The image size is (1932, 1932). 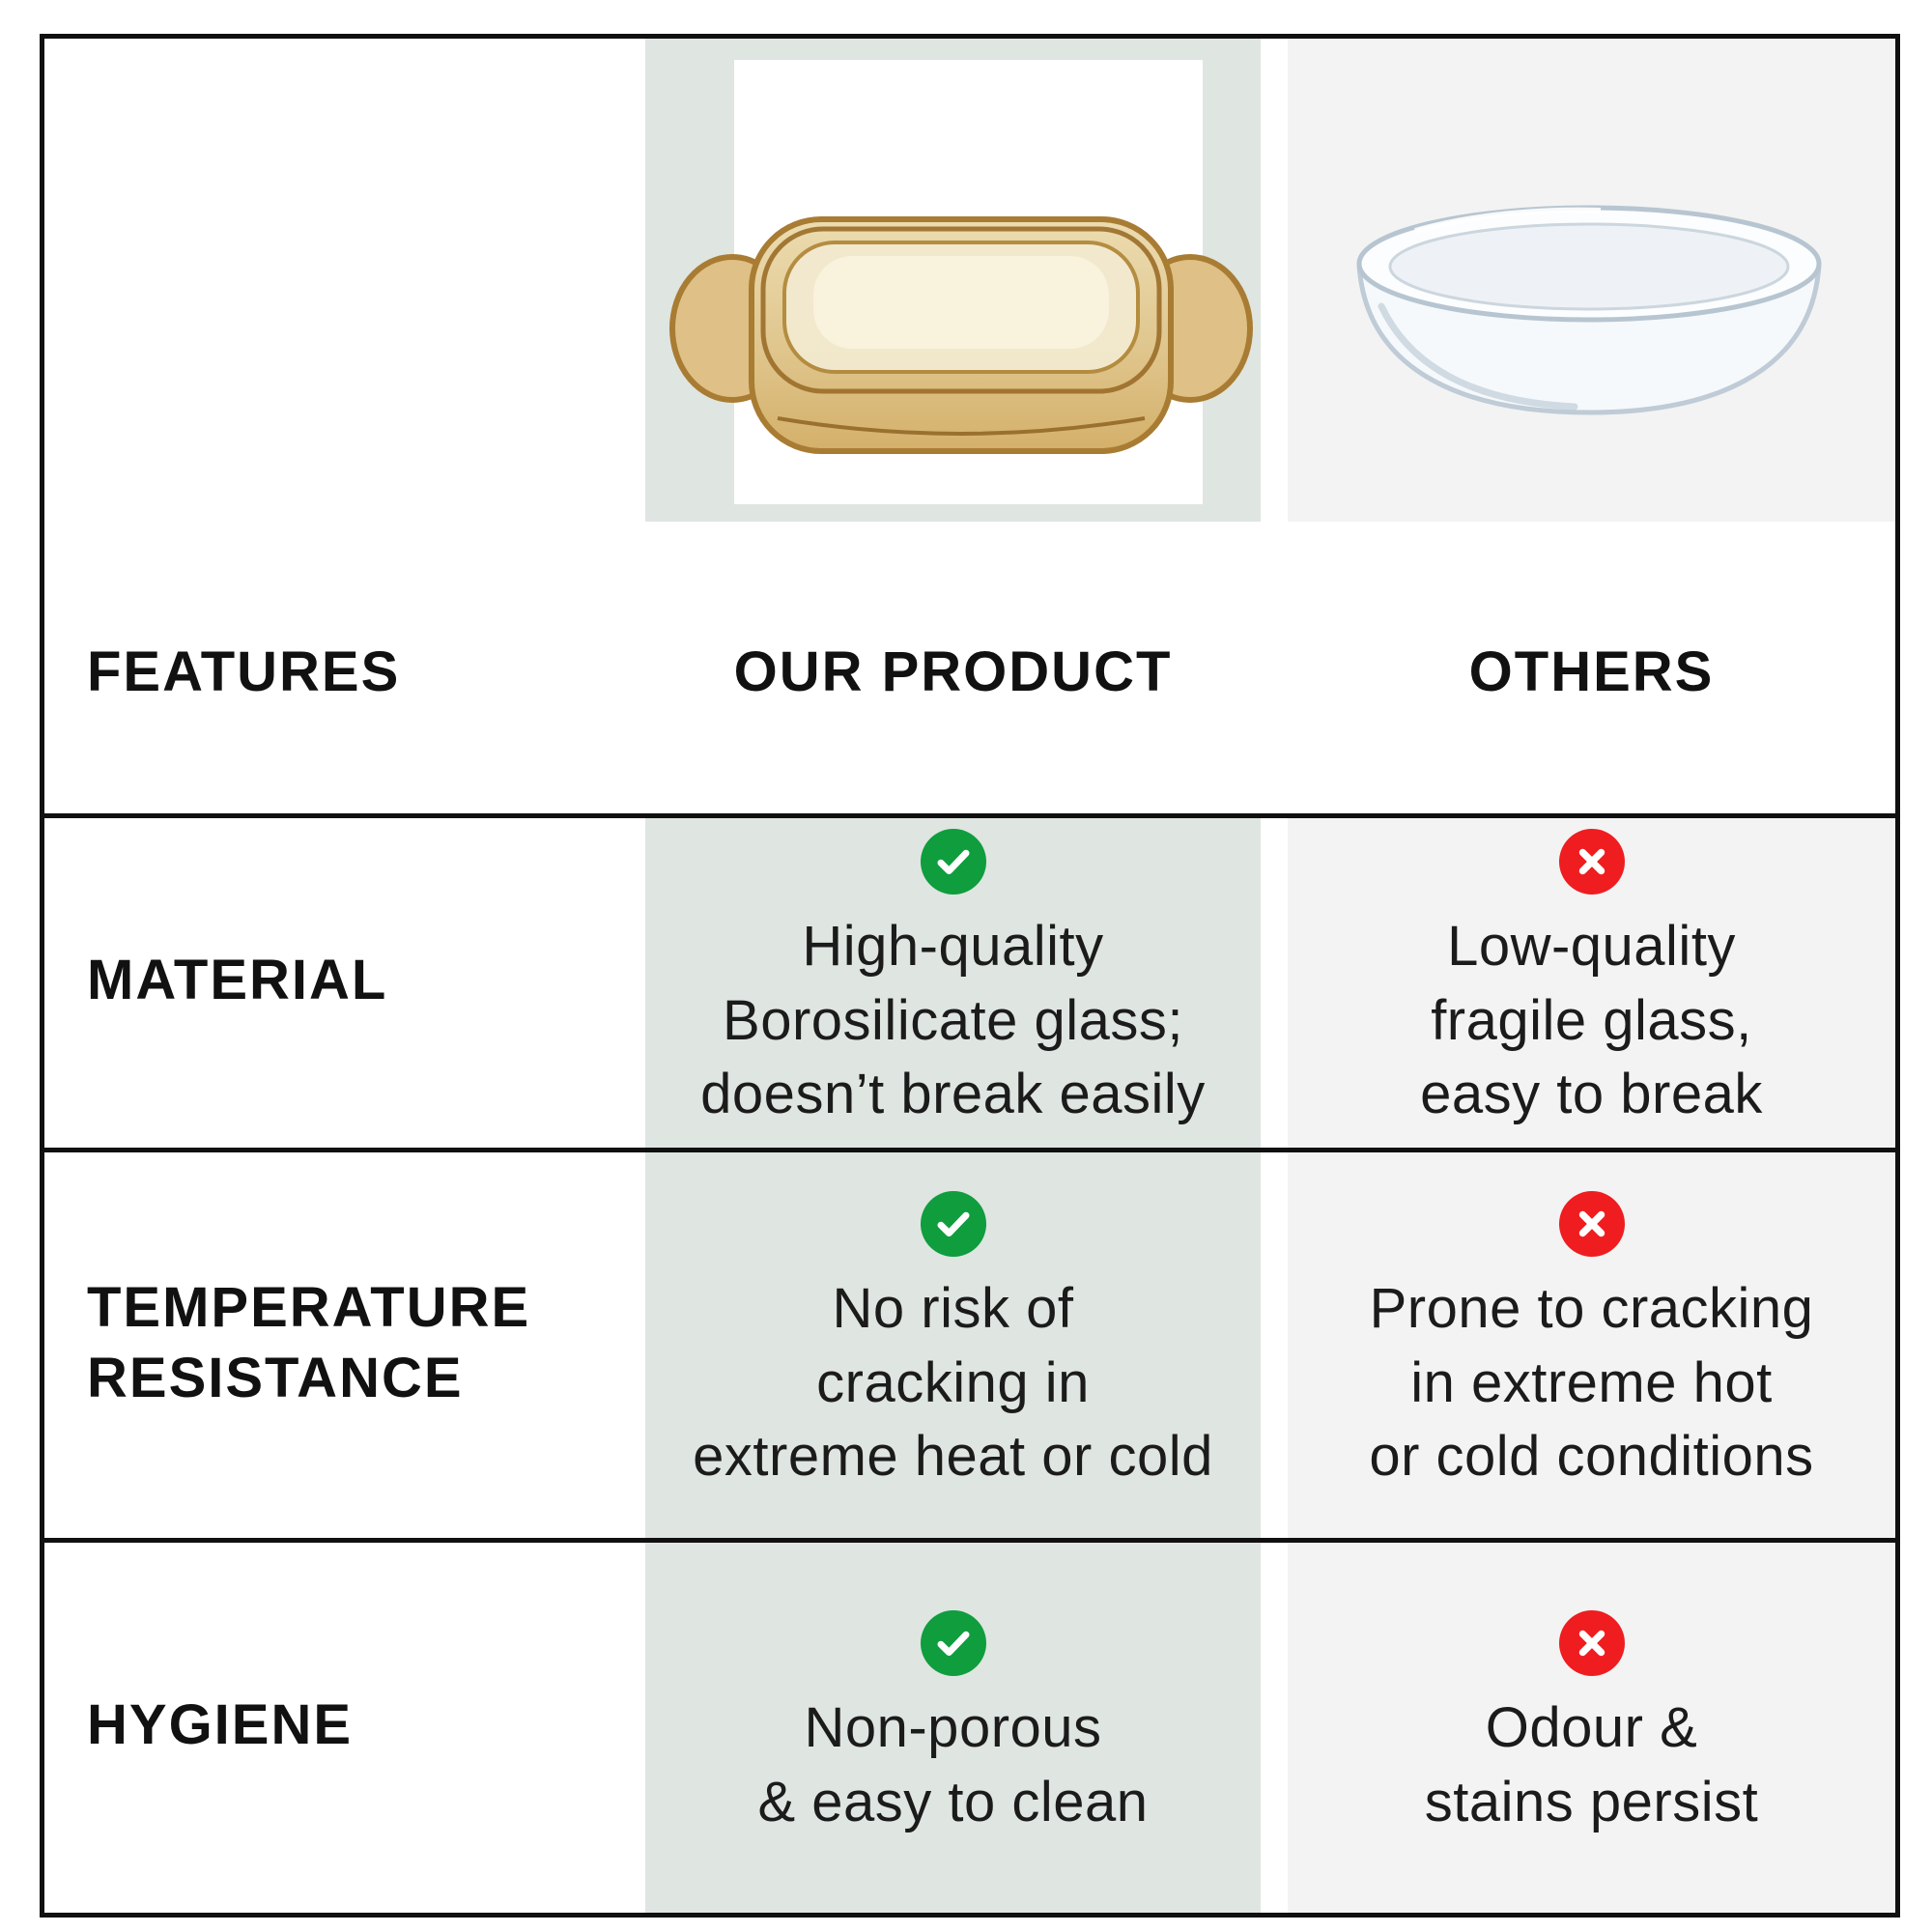 I want to click on cell-text-line: easy to break, so click(x=1591, y=1094).